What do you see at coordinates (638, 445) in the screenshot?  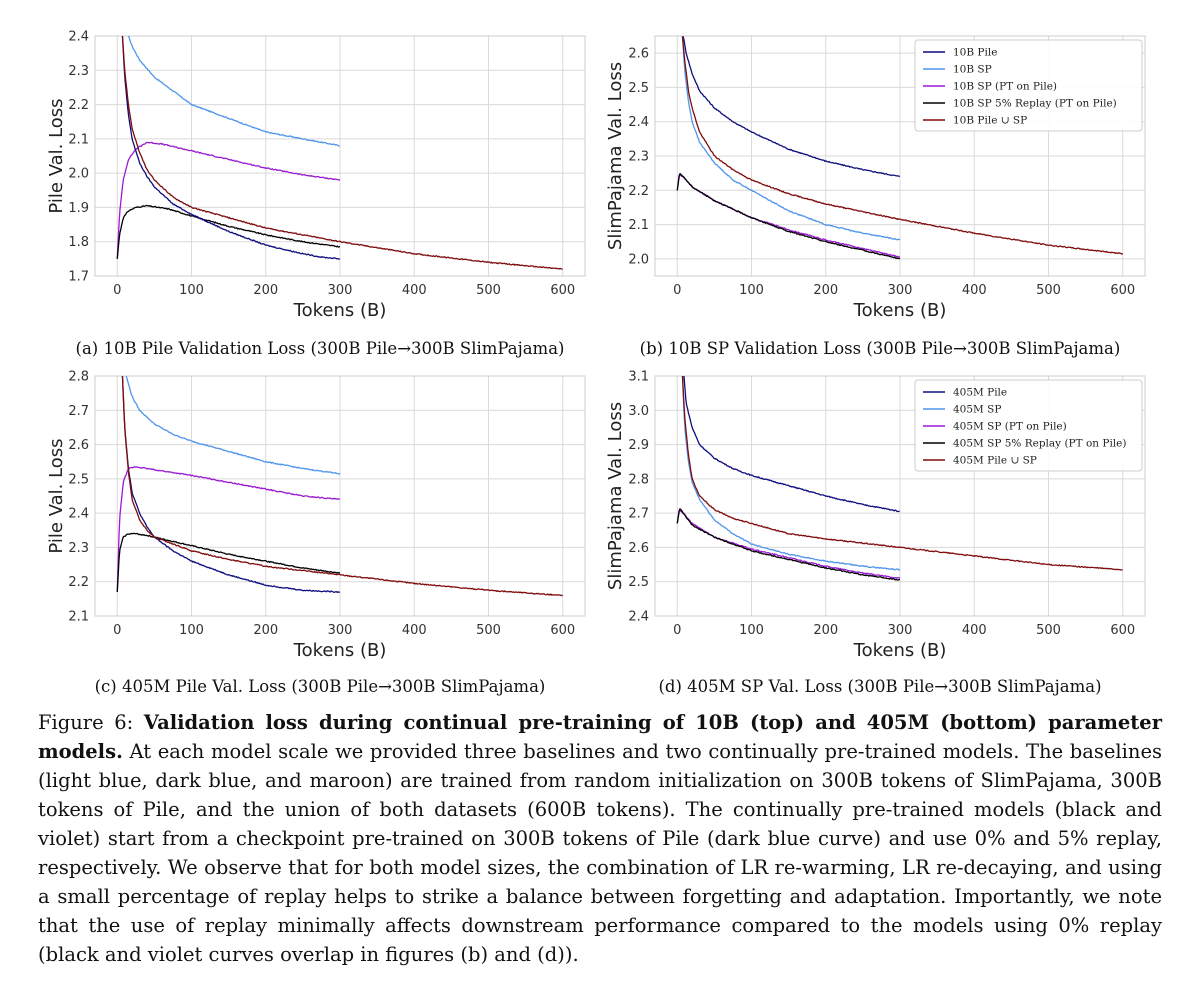 I see `y-tick-label: 2.9` at bounding box center [638, 445].